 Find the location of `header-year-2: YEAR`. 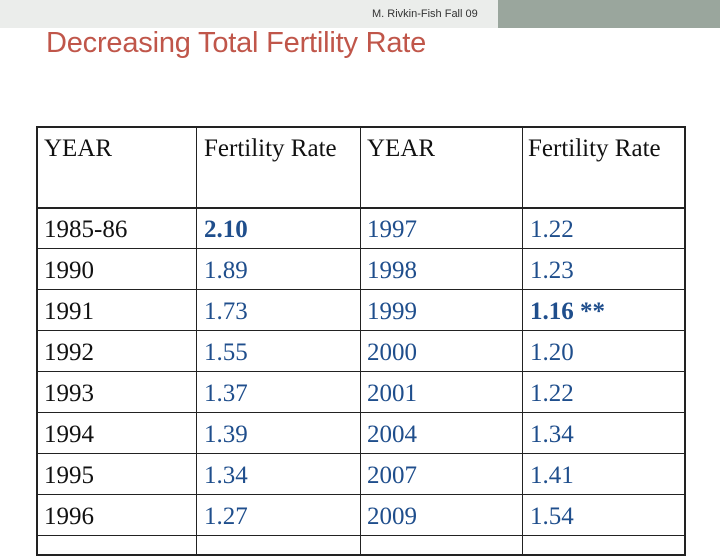

header-year-2: YEAR is located at coordinates (401, 148).